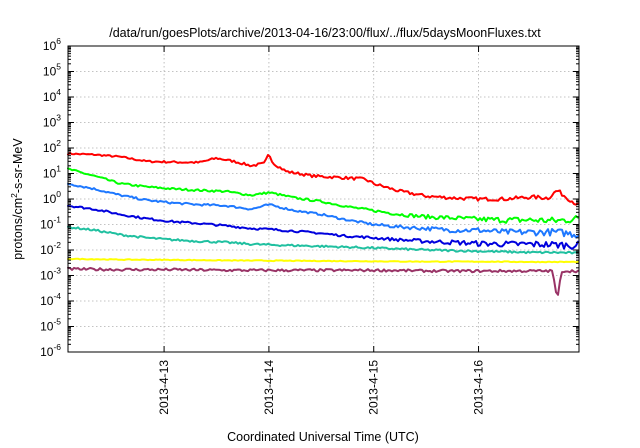 The image size is (640, 448). I want to click on y-tick-label: 10⁻⁶, so click(50, 350).